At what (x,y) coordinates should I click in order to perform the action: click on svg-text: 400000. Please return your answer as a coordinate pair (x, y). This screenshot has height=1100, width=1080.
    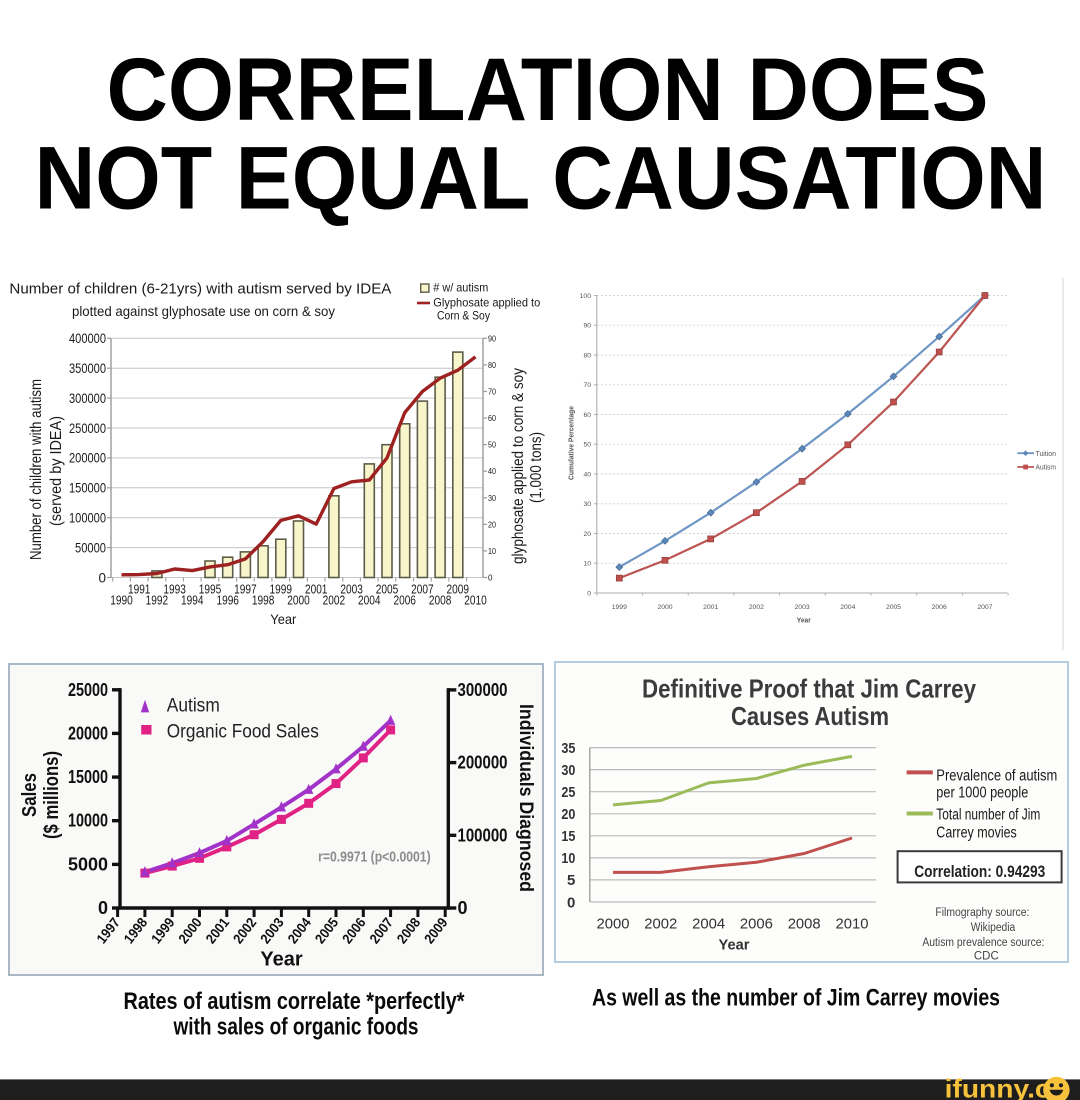
    Looking at the image, I should click on (87, 338).